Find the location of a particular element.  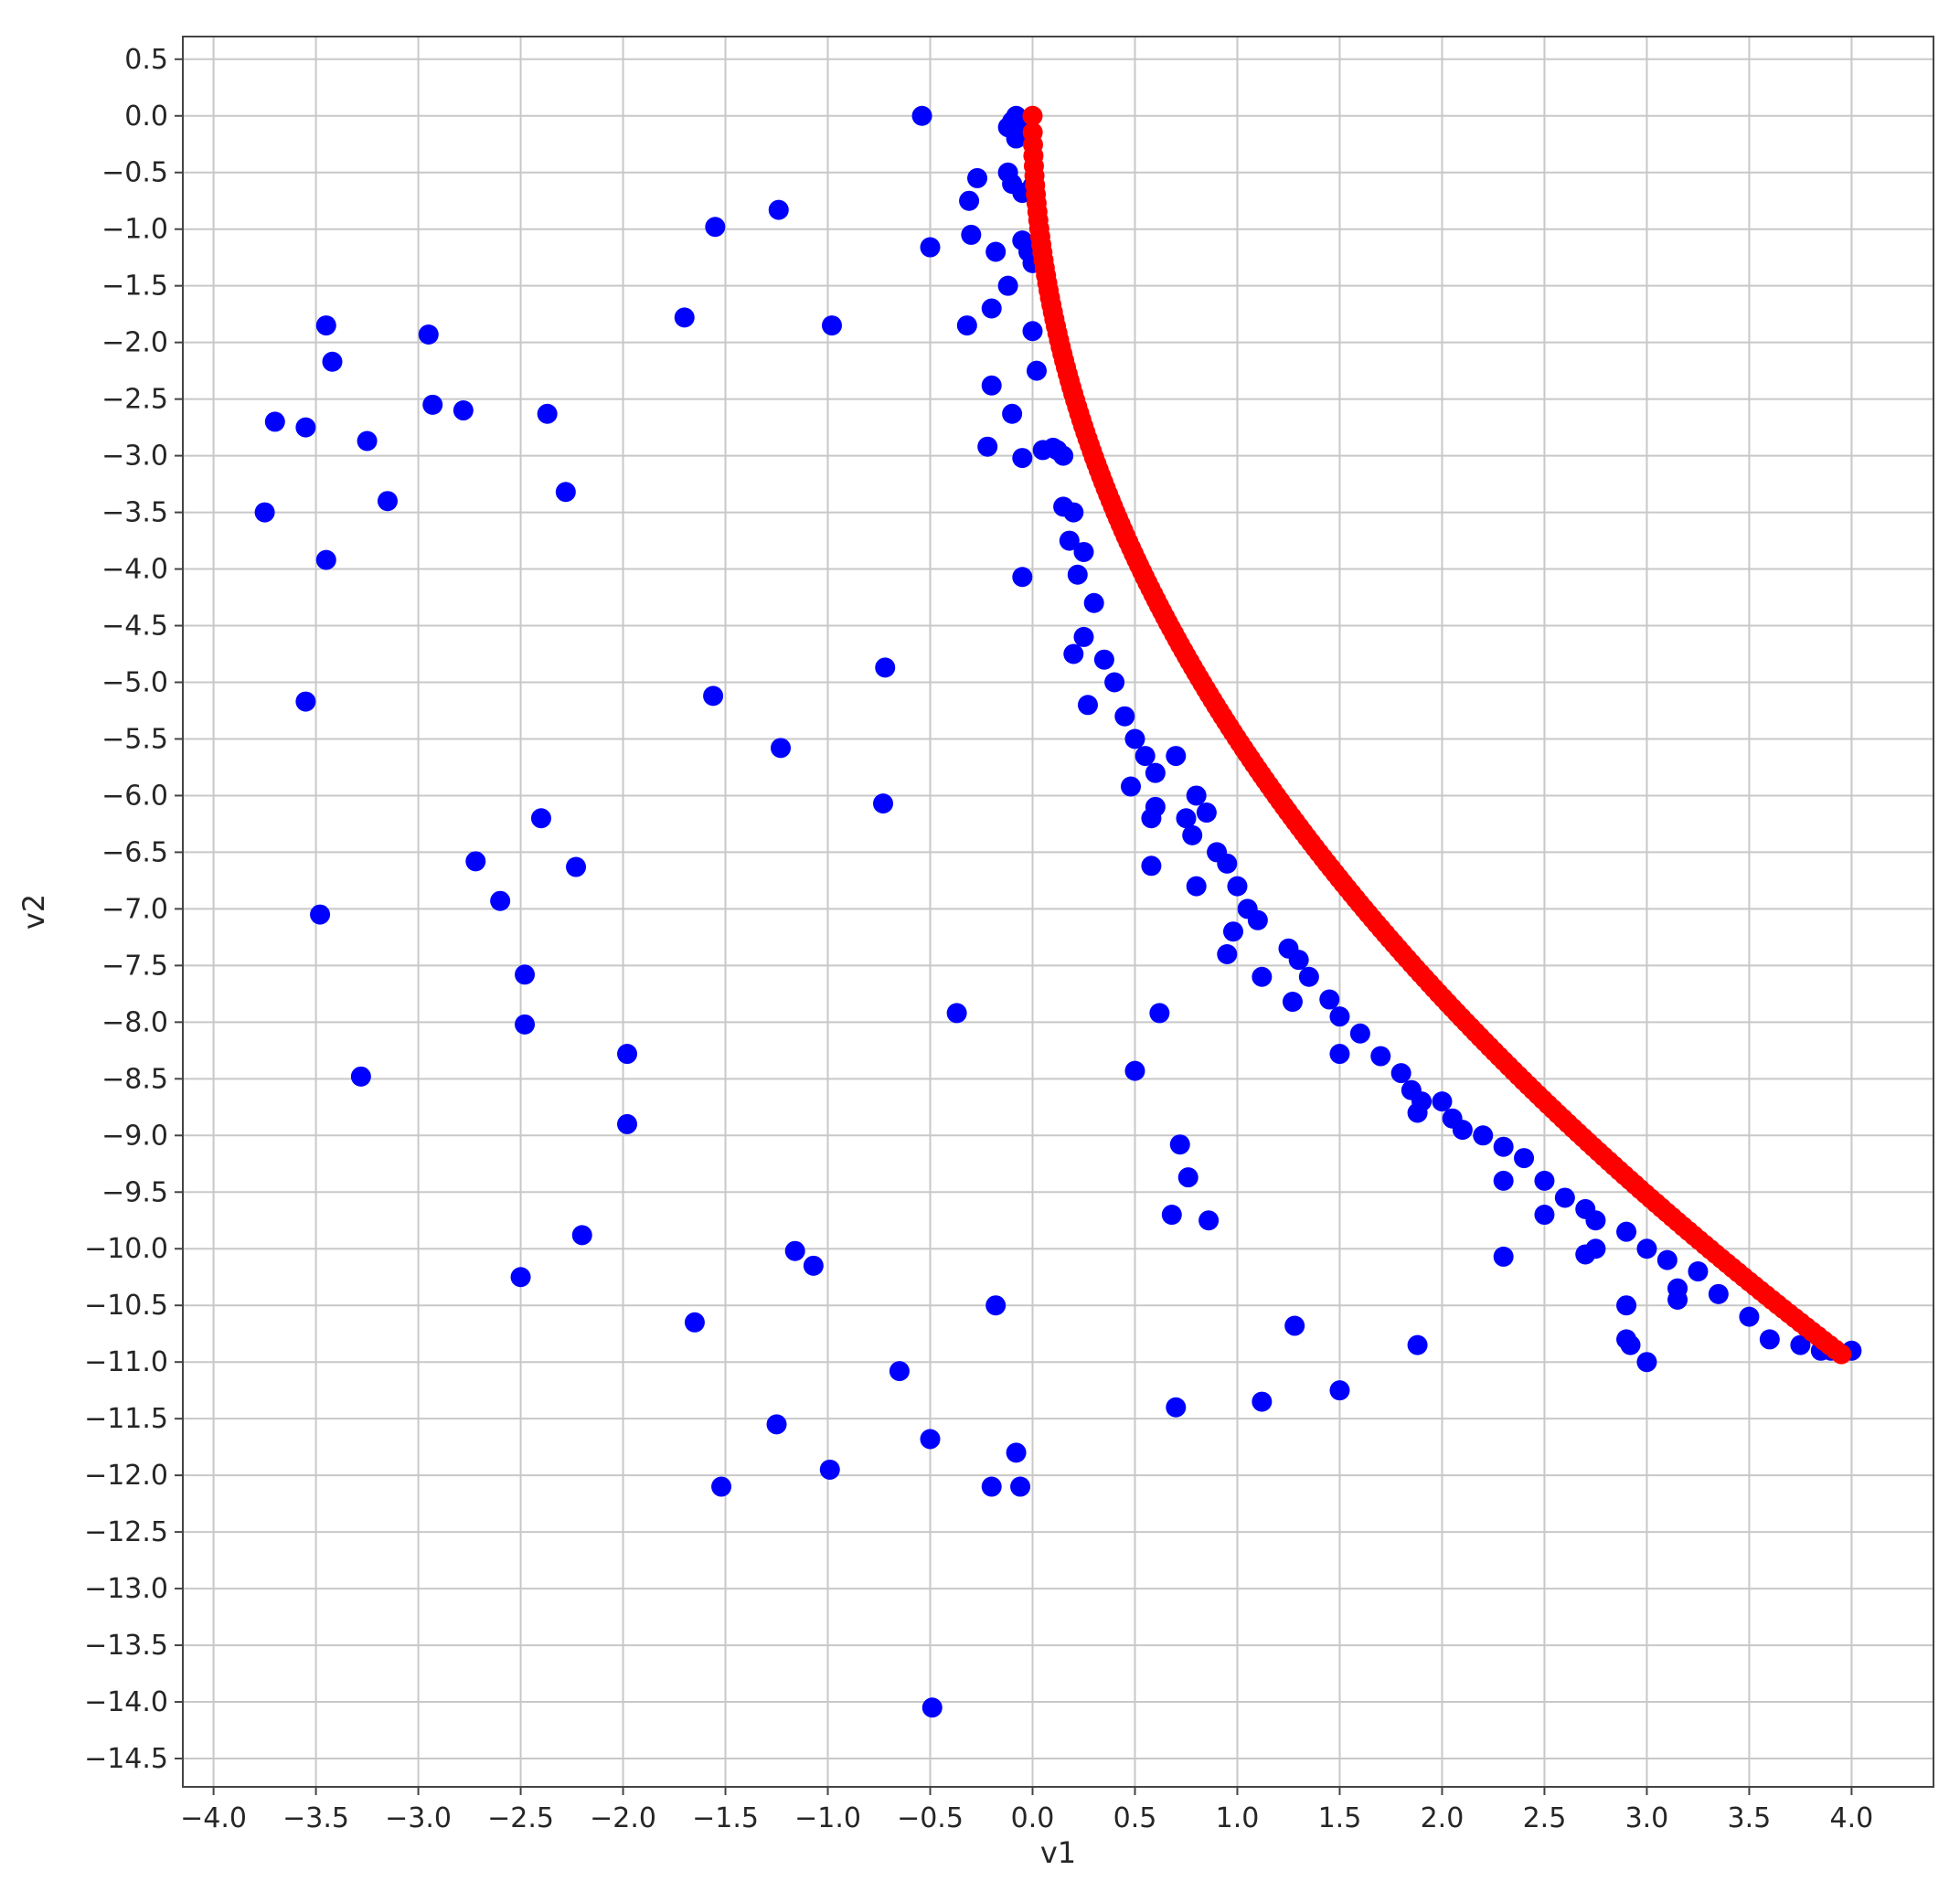

y-tick-label: −7.5 is located at coordinates (134, 966).